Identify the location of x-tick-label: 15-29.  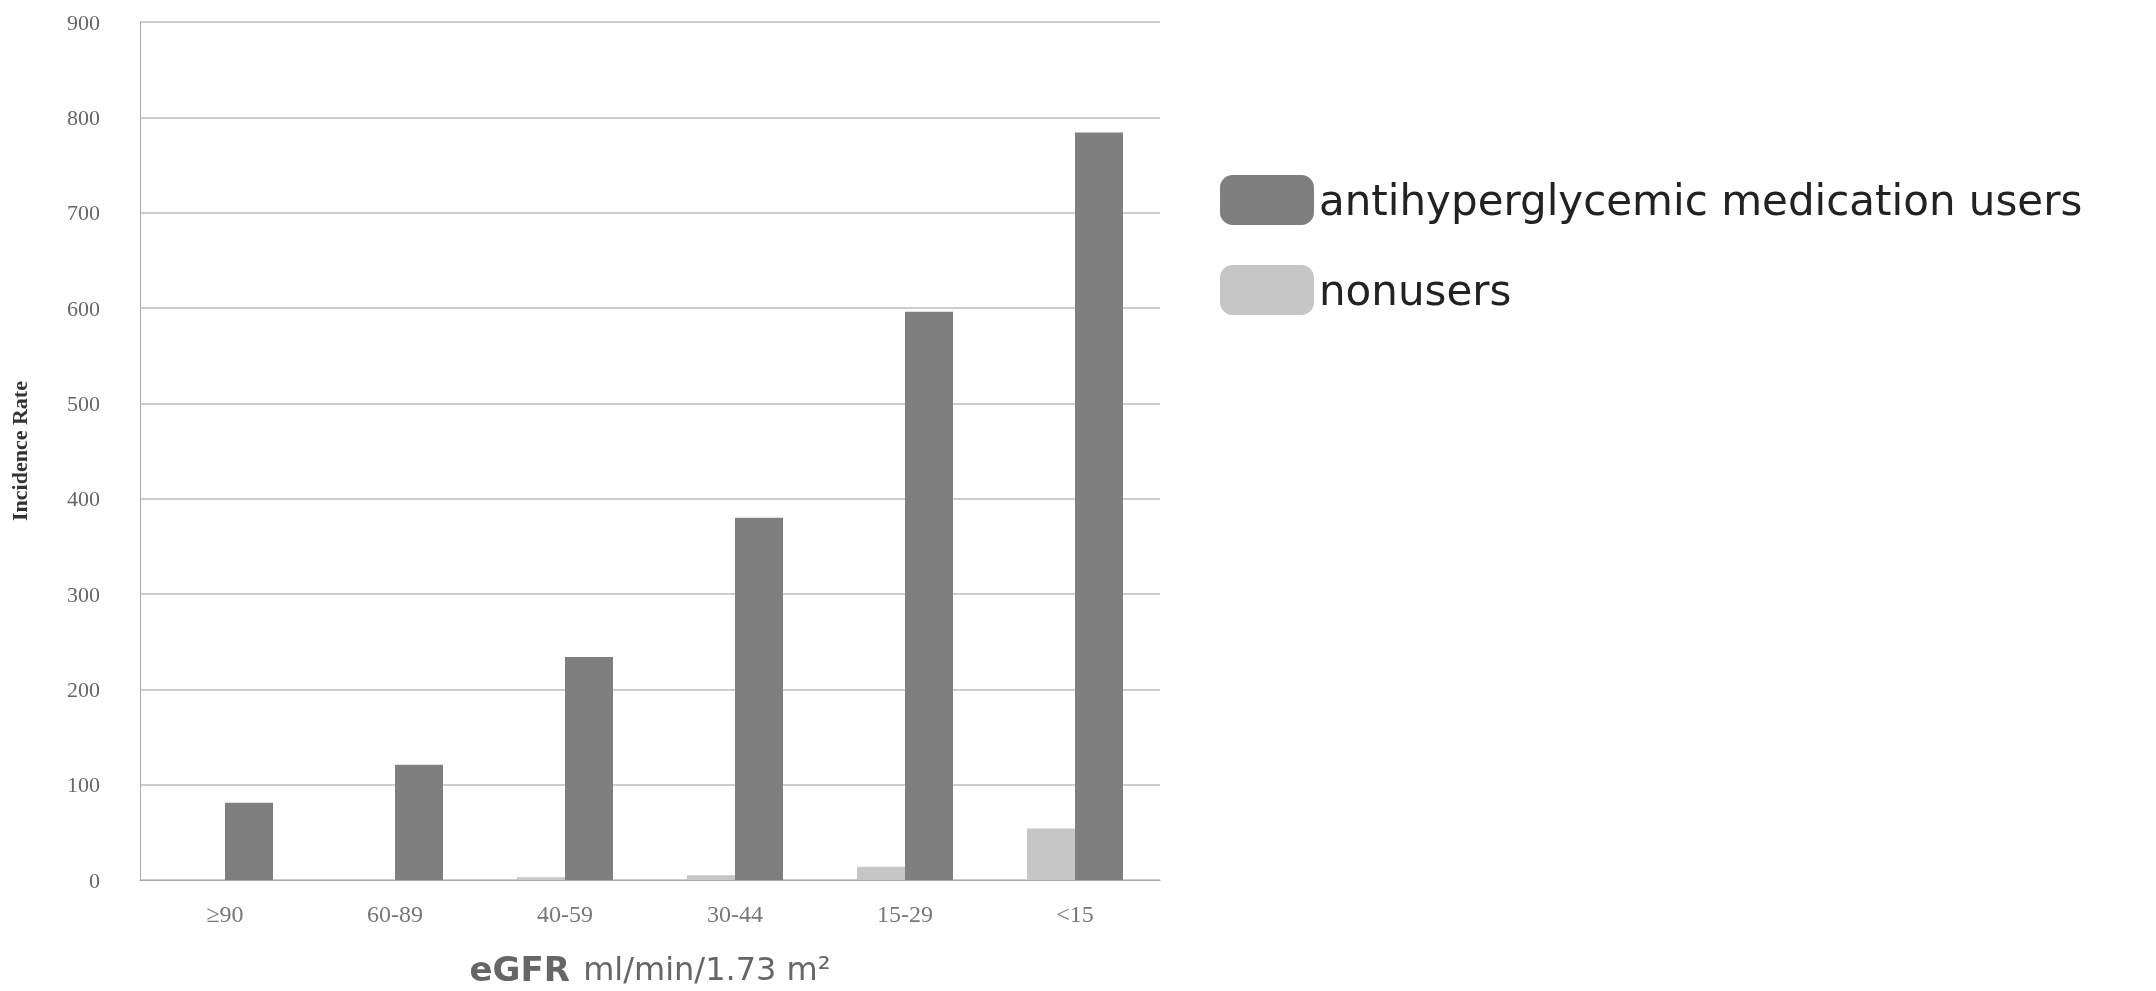
(905, 914).